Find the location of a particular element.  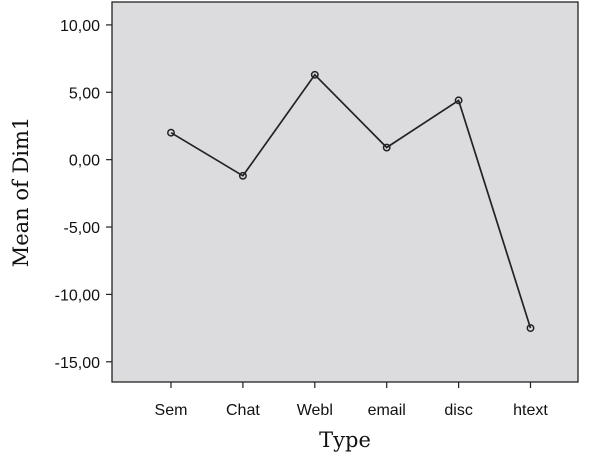

x-axis: Sem Chat Webl email disc htext is located at coordinates (351, 400).